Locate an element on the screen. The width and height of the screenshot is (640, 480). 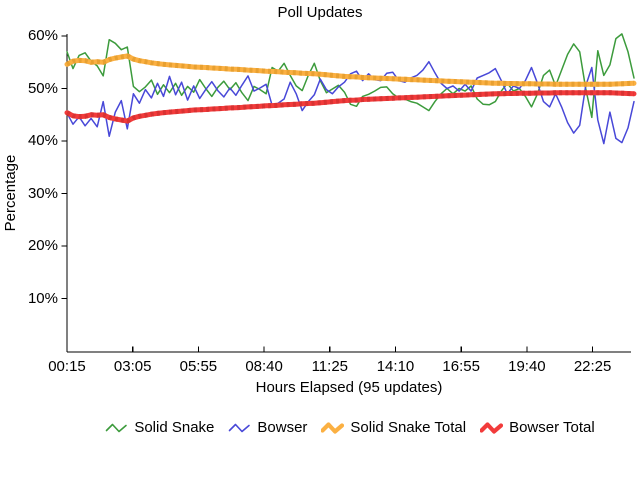
solid-snake-total-line-icon is located at coordinates (333, 428).